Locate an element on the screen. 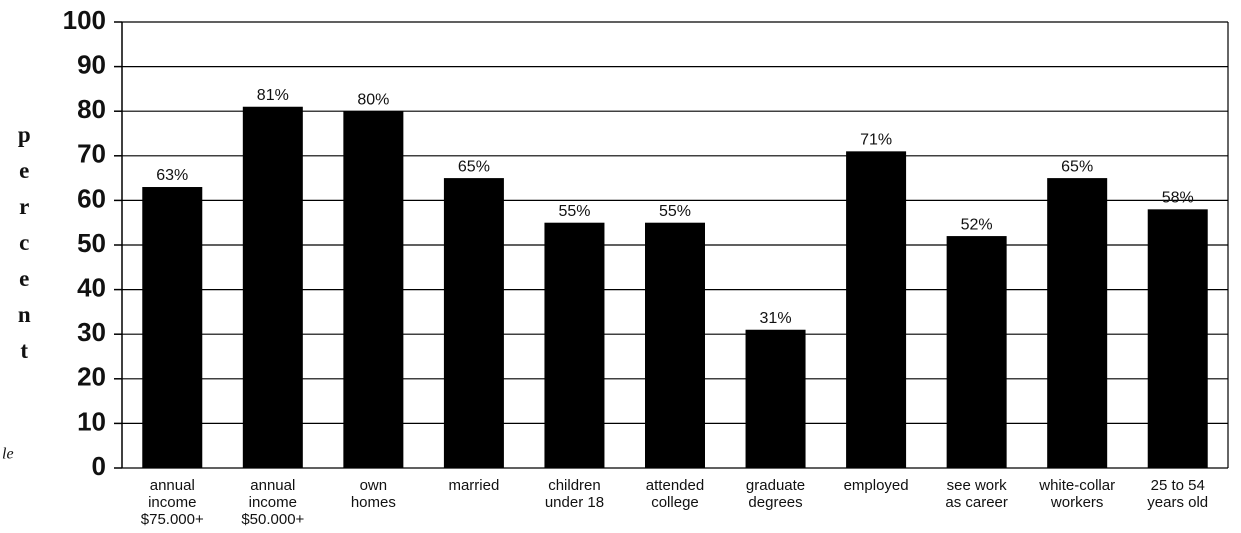  x-tick-label: $75.000+ is located at coordinates (172, 519).